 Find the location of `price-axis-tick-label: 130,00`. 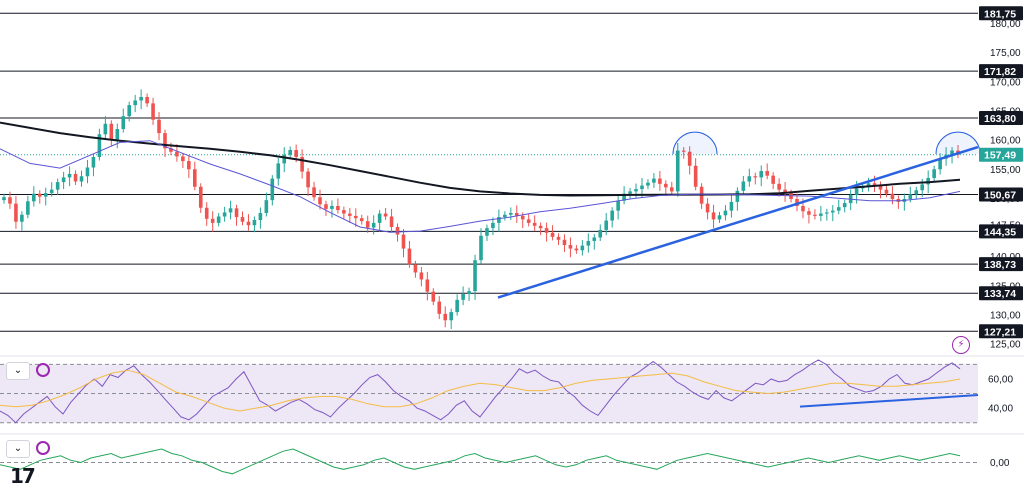

price-axis-tick-label: 130,00 is located at coordinates (1005, 316).